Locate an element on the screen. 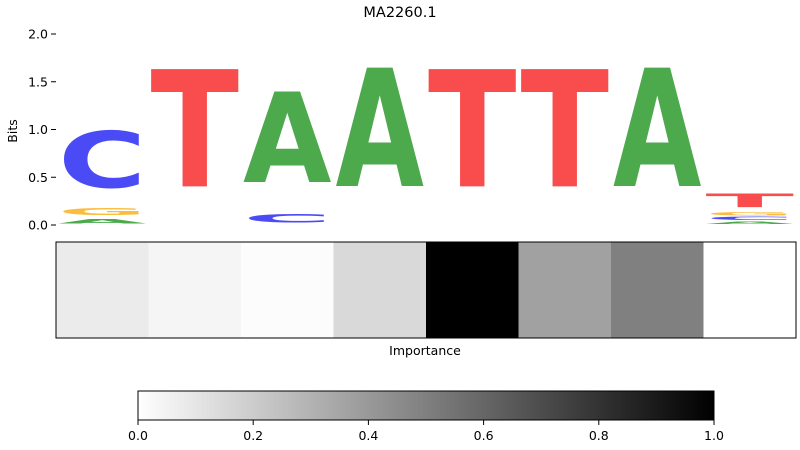 Image resolution: width=800 pixels, height=450 pixels. colorbar-tick-label: 0.0 is located at coordinates (138, 435).